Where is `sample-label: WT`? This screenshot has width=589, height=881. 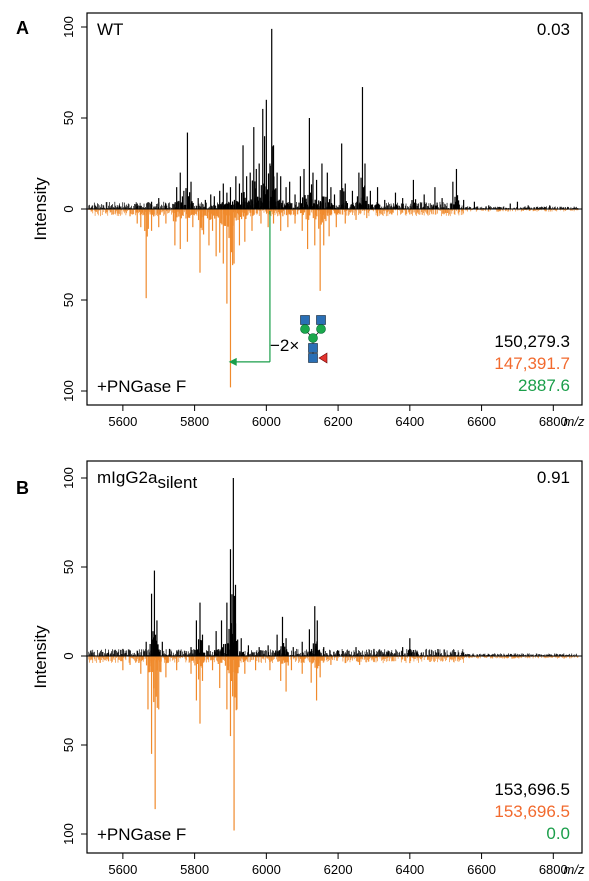 sample-label: WT is located at coordinates (110, 29).